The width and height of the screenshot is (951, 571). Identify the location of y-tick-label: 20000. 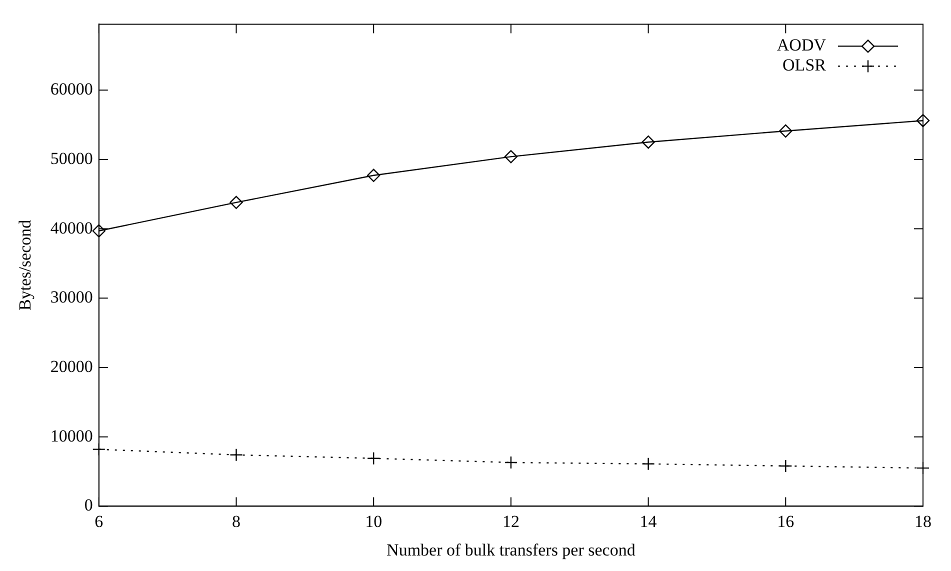
(71, 366).